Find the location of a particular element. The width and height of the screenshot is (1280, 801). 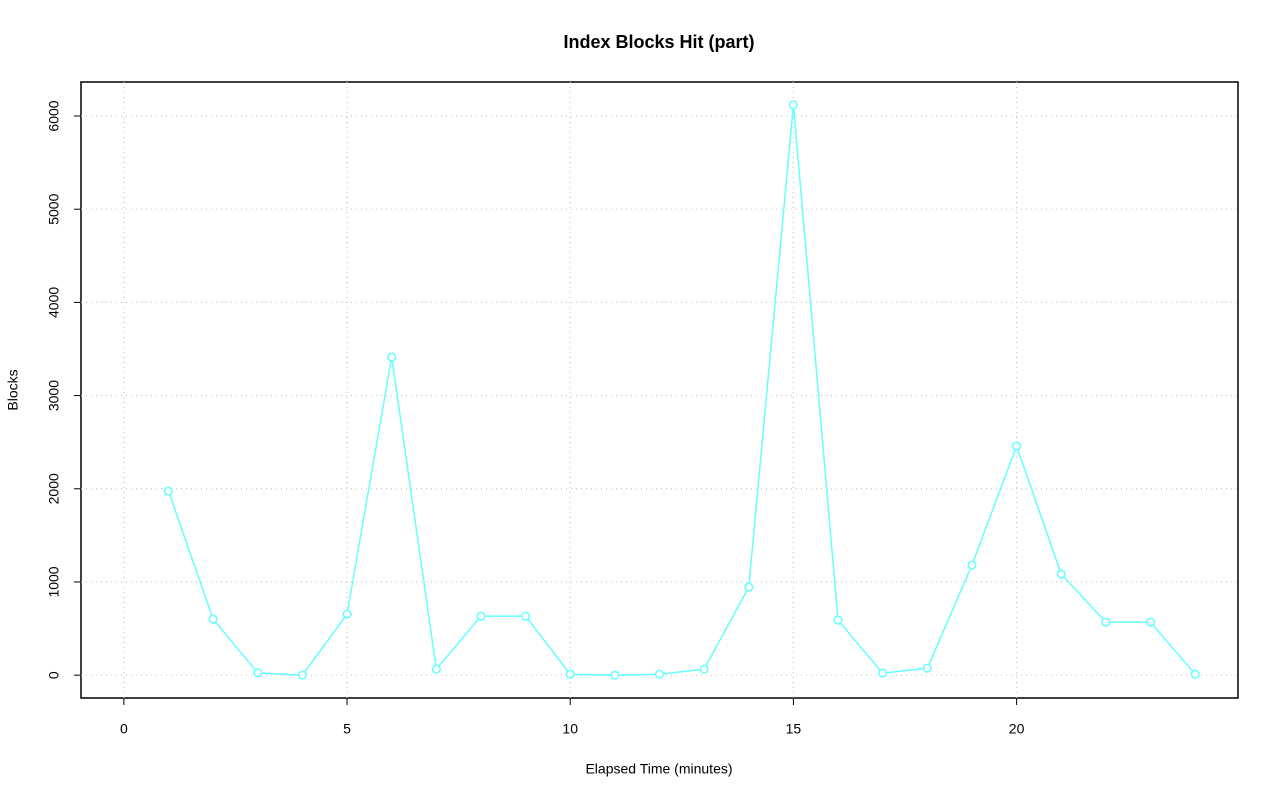

chart-title: Index Blocks Hit (part) is located at coordinates (658, 42).